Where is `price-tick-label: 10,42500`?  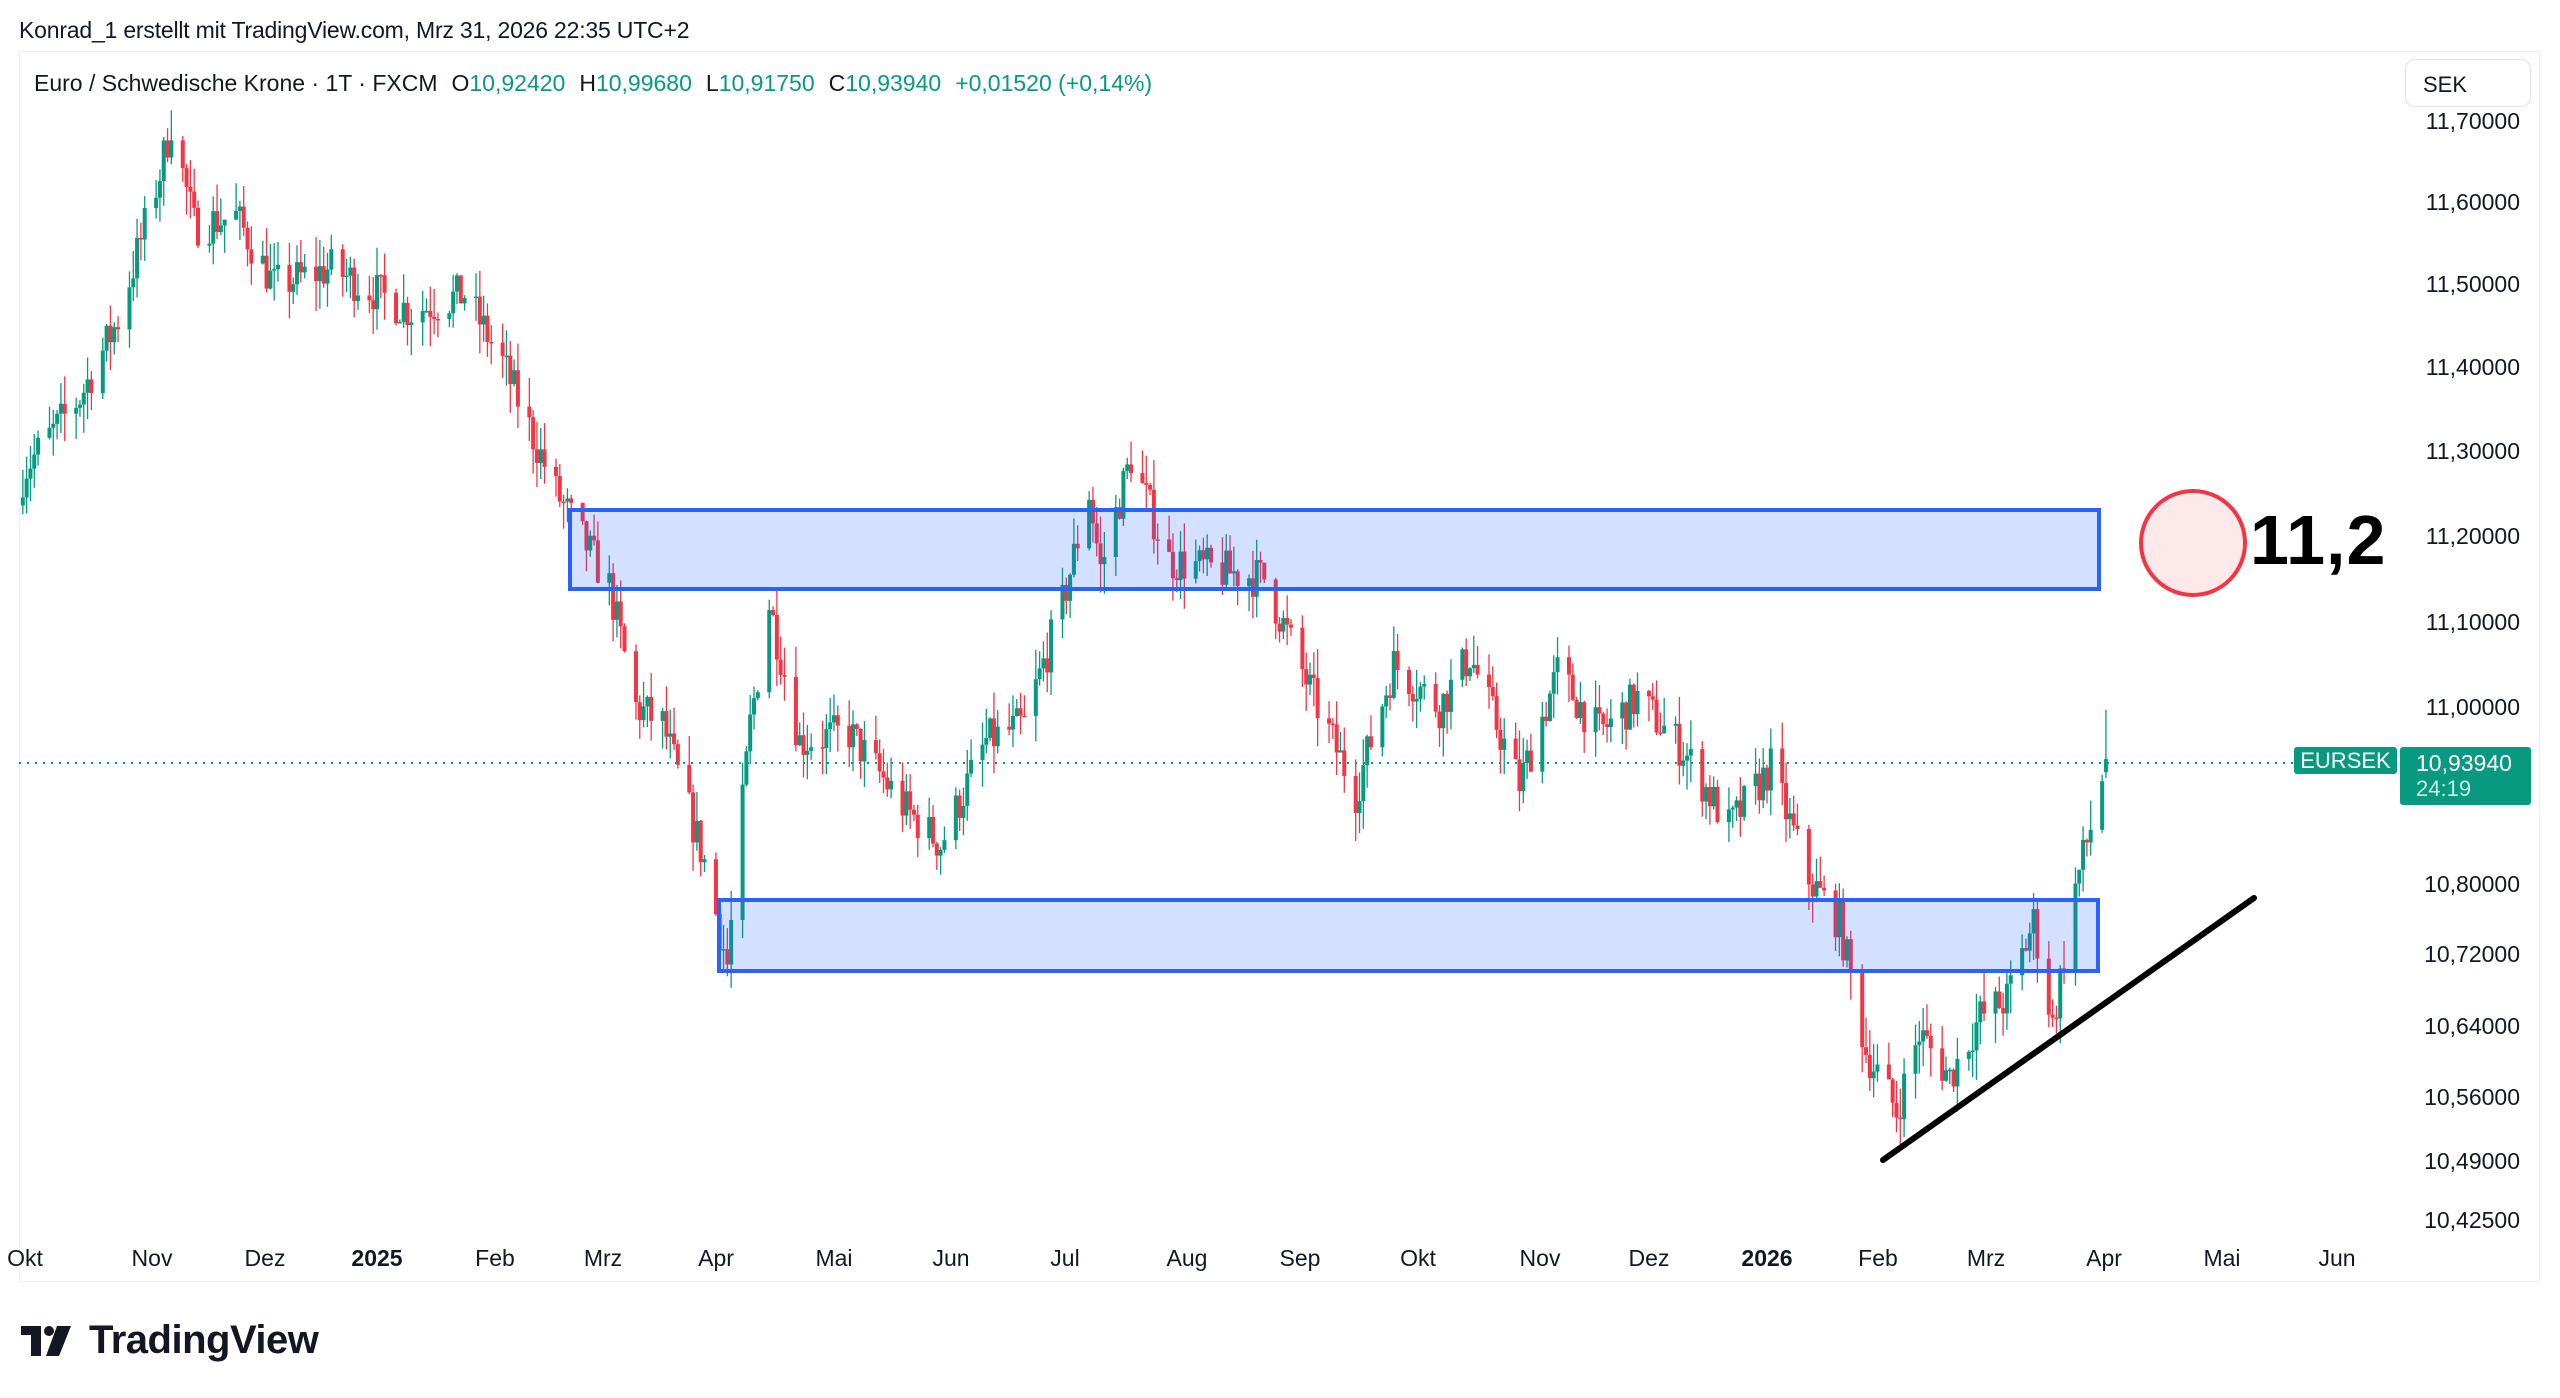
price-tick-label: 10,42500 is located at coordinates (2472, 1220).